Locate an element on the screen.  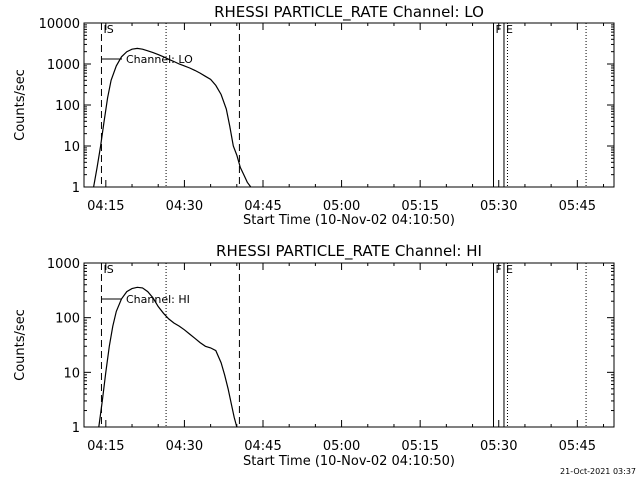
chart-title: RHESSI PARTICLE_RATE Channel: LO is located at coordinates (349, 12).